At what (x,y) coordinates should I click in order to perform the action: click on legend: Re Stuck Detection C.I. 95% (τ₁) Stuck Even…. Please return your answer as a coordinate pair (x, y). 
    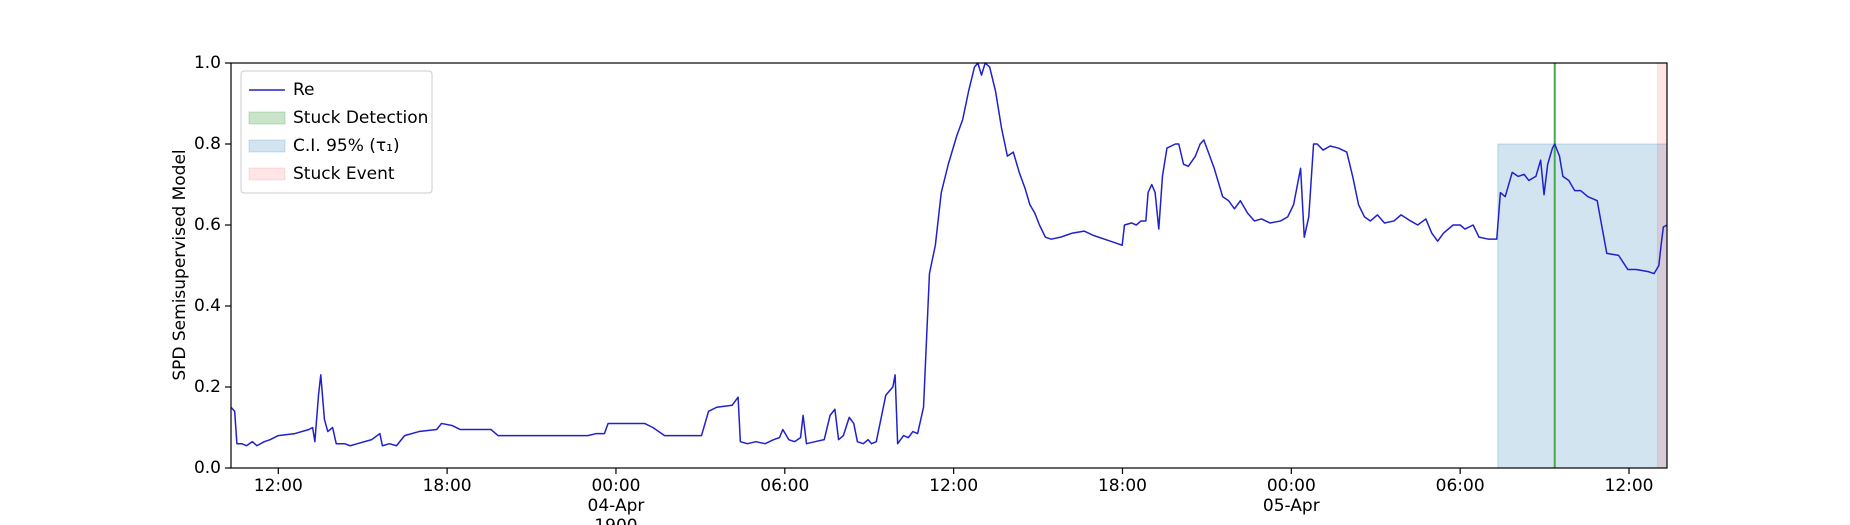
    Looking at the image, I should click on (336, 132).